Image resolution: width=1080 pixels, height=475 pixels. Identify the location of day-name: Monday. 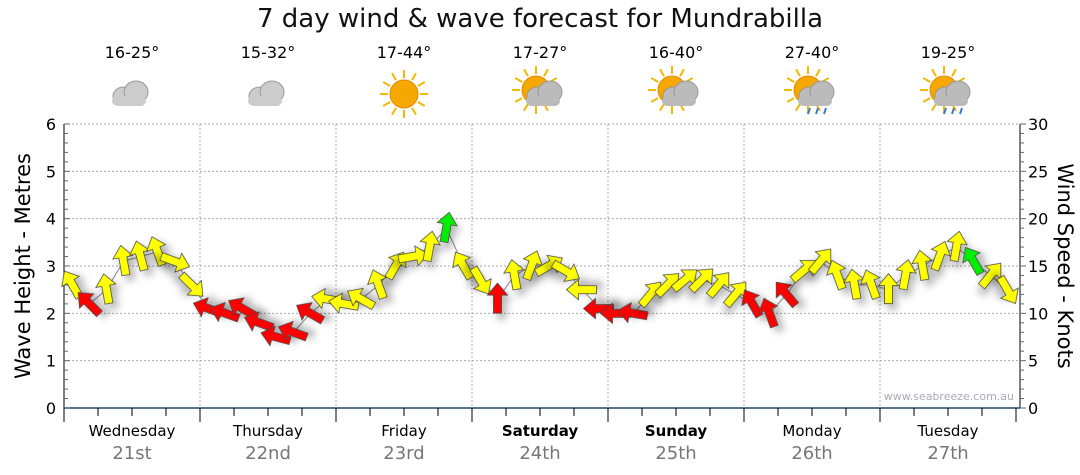
(811, 431).